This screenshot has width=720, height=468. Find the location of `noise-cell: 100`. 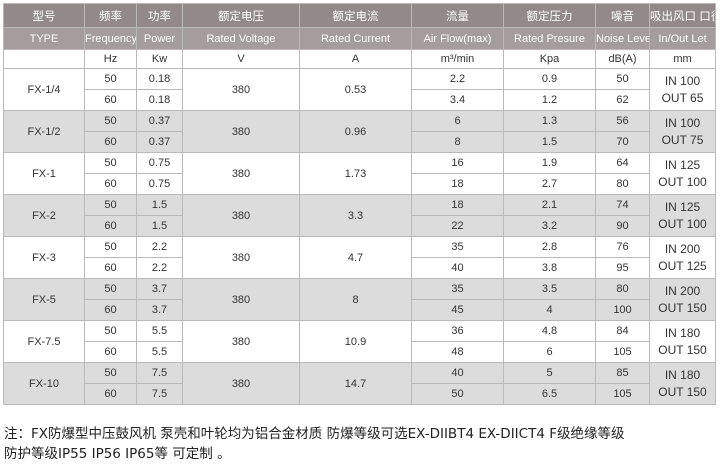

noise-cell: 100 is located at coordinates (622, 310).